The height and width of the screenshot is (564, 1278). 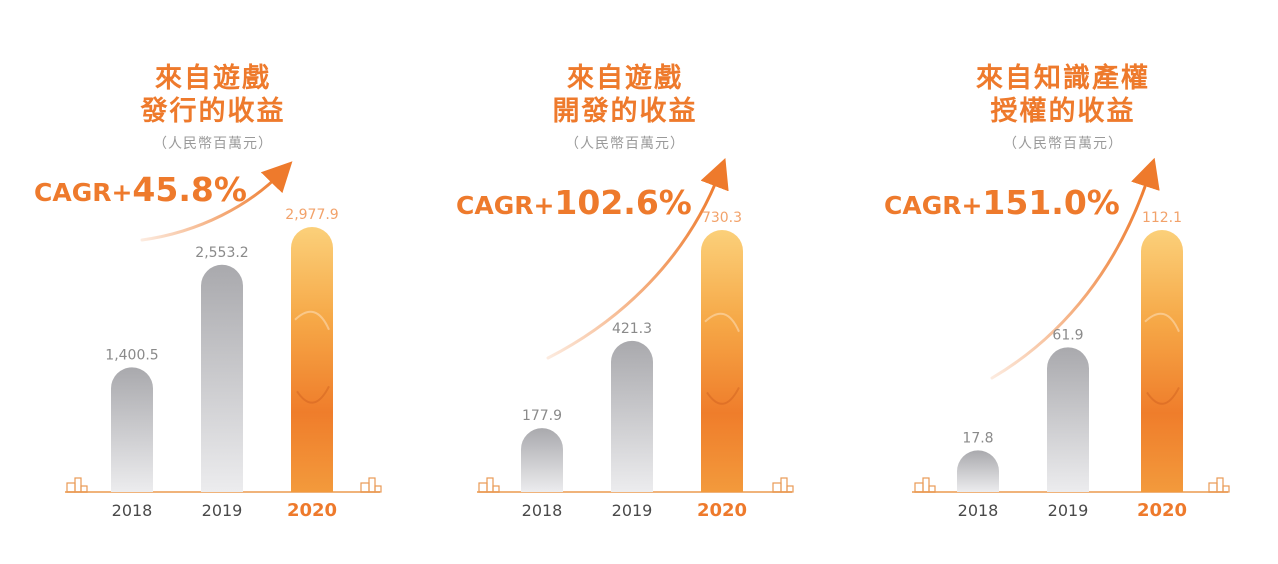 I want to click on chart-title-line2: 授權的收益, so click(x=1063, y=111).